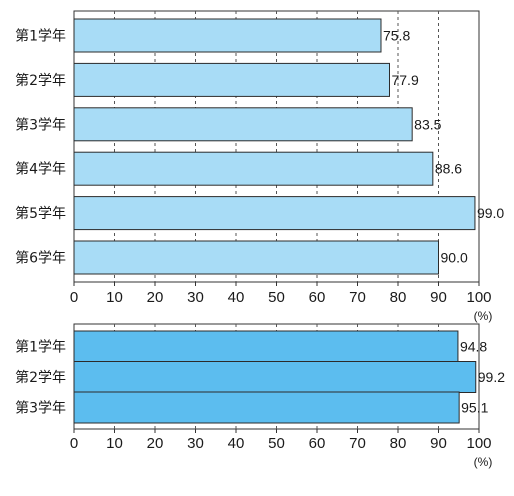  I want to click on chart2-x-tick-label: 10, so click(114, 443).